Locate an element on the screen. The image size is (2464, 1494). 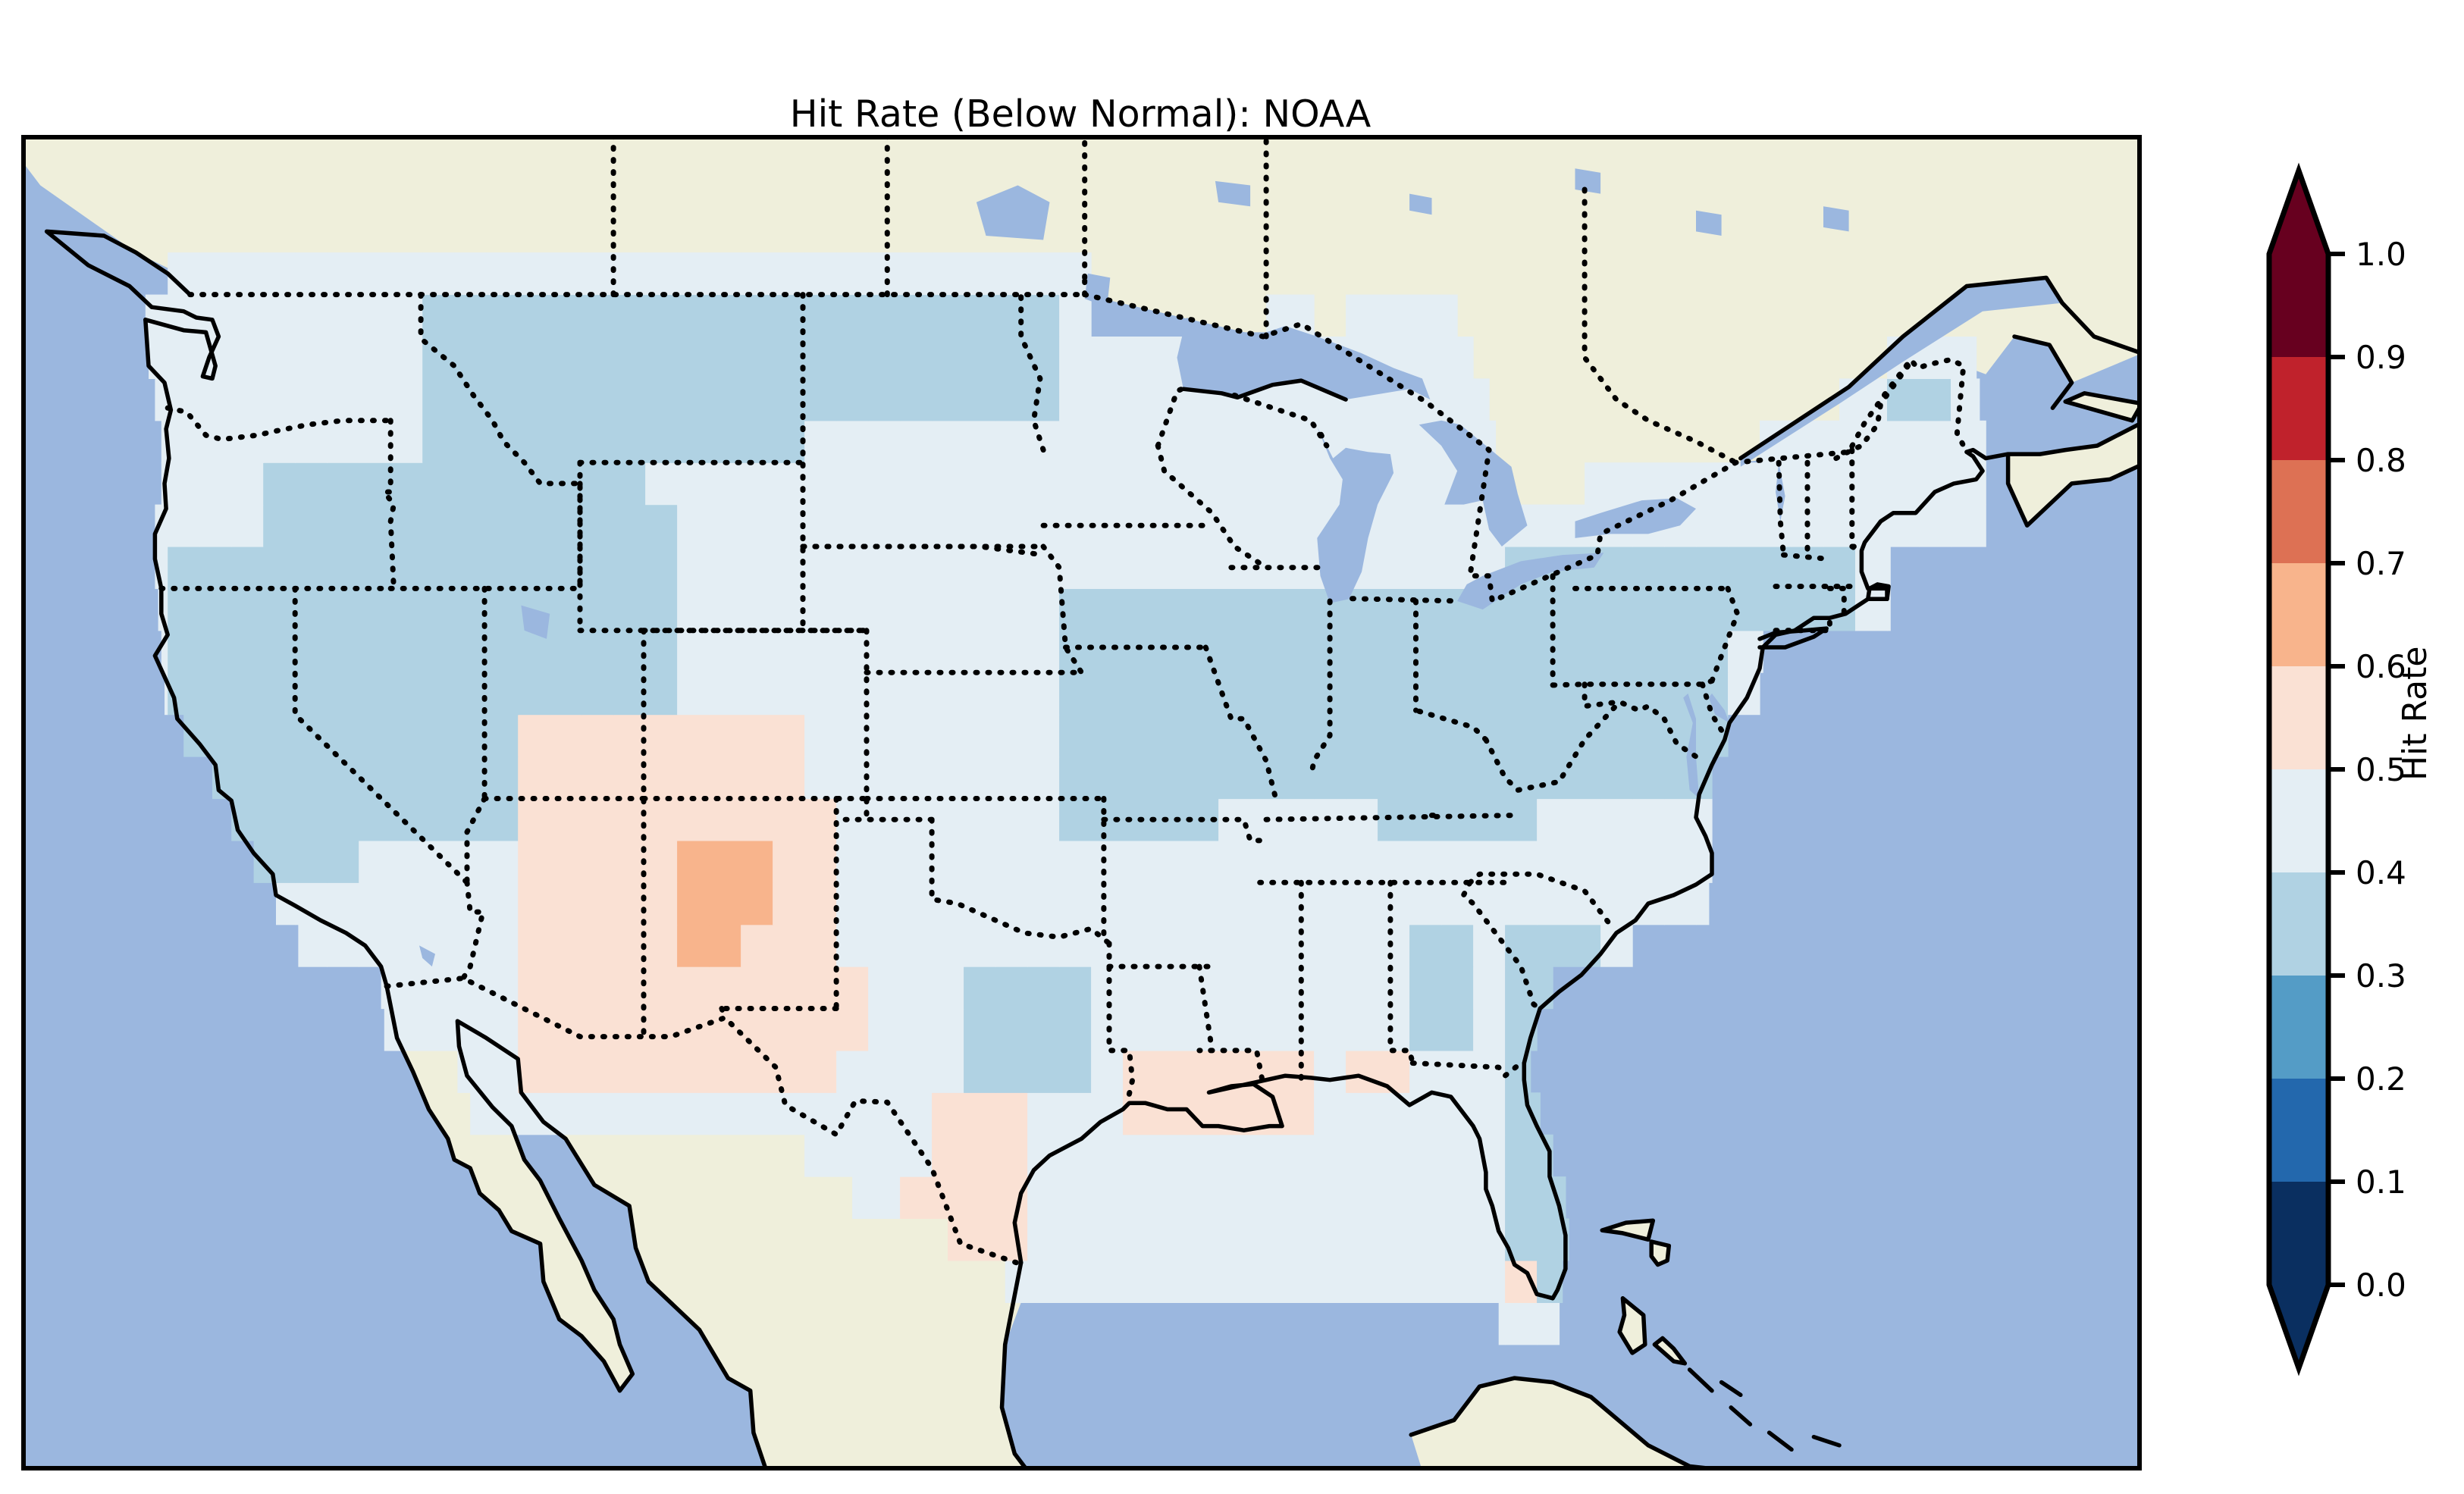
colorbar-tick-label: 0.5 is located at coordinates (2381, 769).